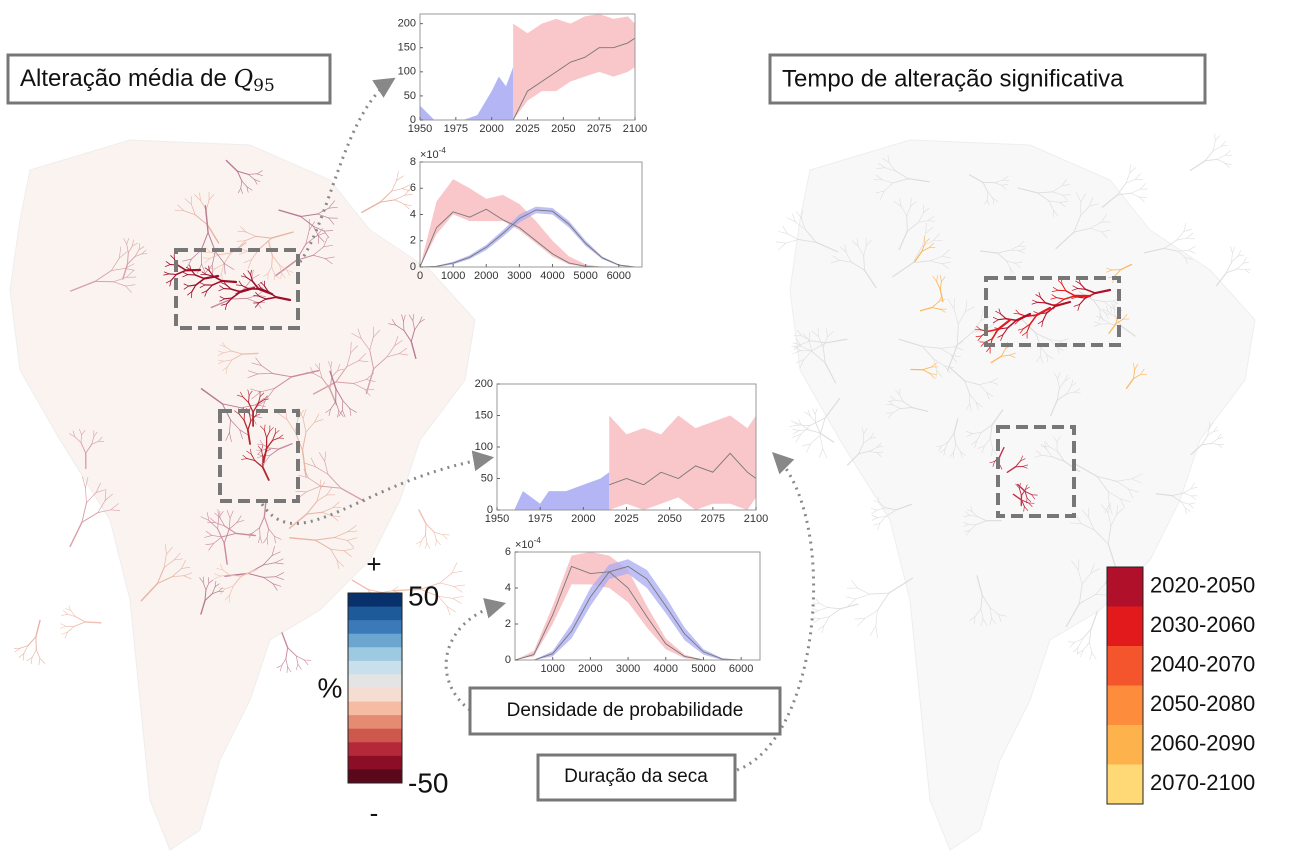  I want to click on x-tick-label: 1975, so click(540, 519).